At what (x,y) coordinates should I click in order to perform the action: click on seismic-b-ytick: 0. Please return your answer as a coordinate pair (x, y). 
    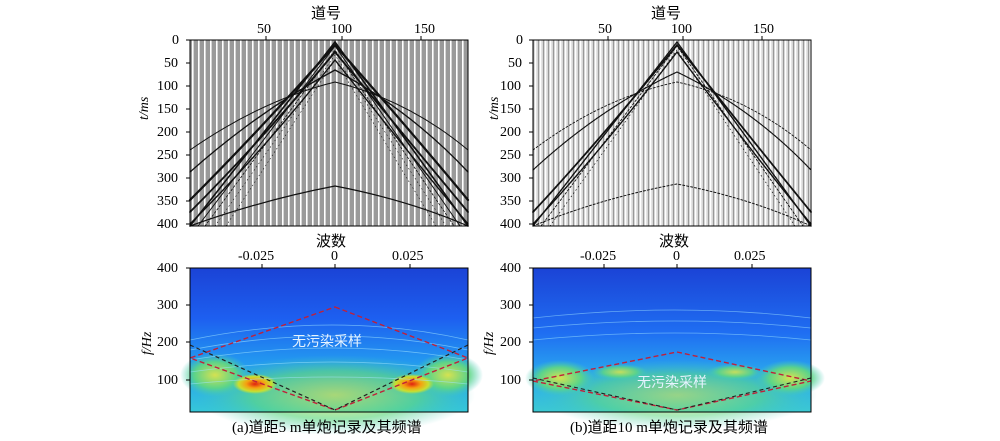
    Looking at the image, I should click on (519, 40).